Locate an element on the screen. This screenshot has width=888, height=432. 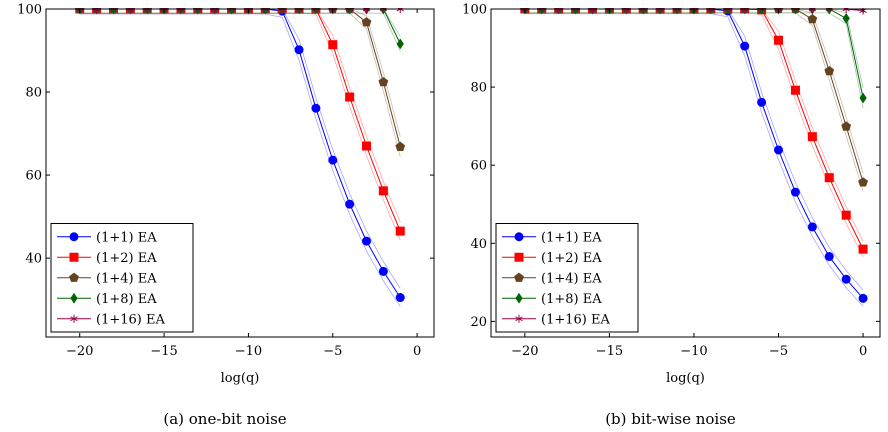
y-tick-label: 80 is located at coordinates (478, 88).